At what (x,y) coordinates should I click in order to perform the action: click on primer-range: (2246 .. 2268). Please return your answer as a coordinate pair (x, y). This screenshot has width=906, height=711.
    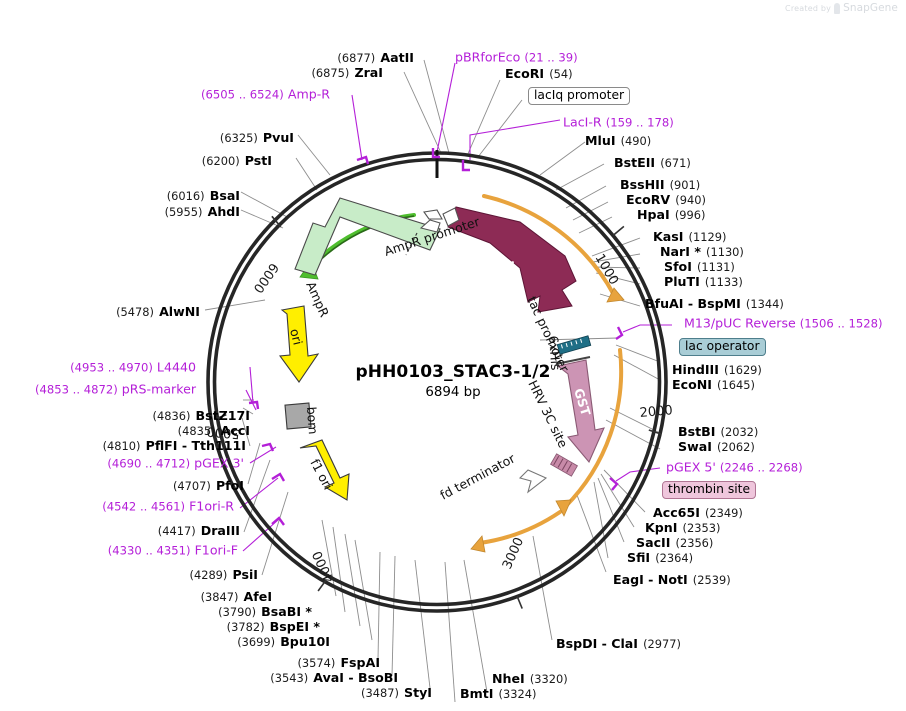
    Looking at the image, I should click on (761, 467).